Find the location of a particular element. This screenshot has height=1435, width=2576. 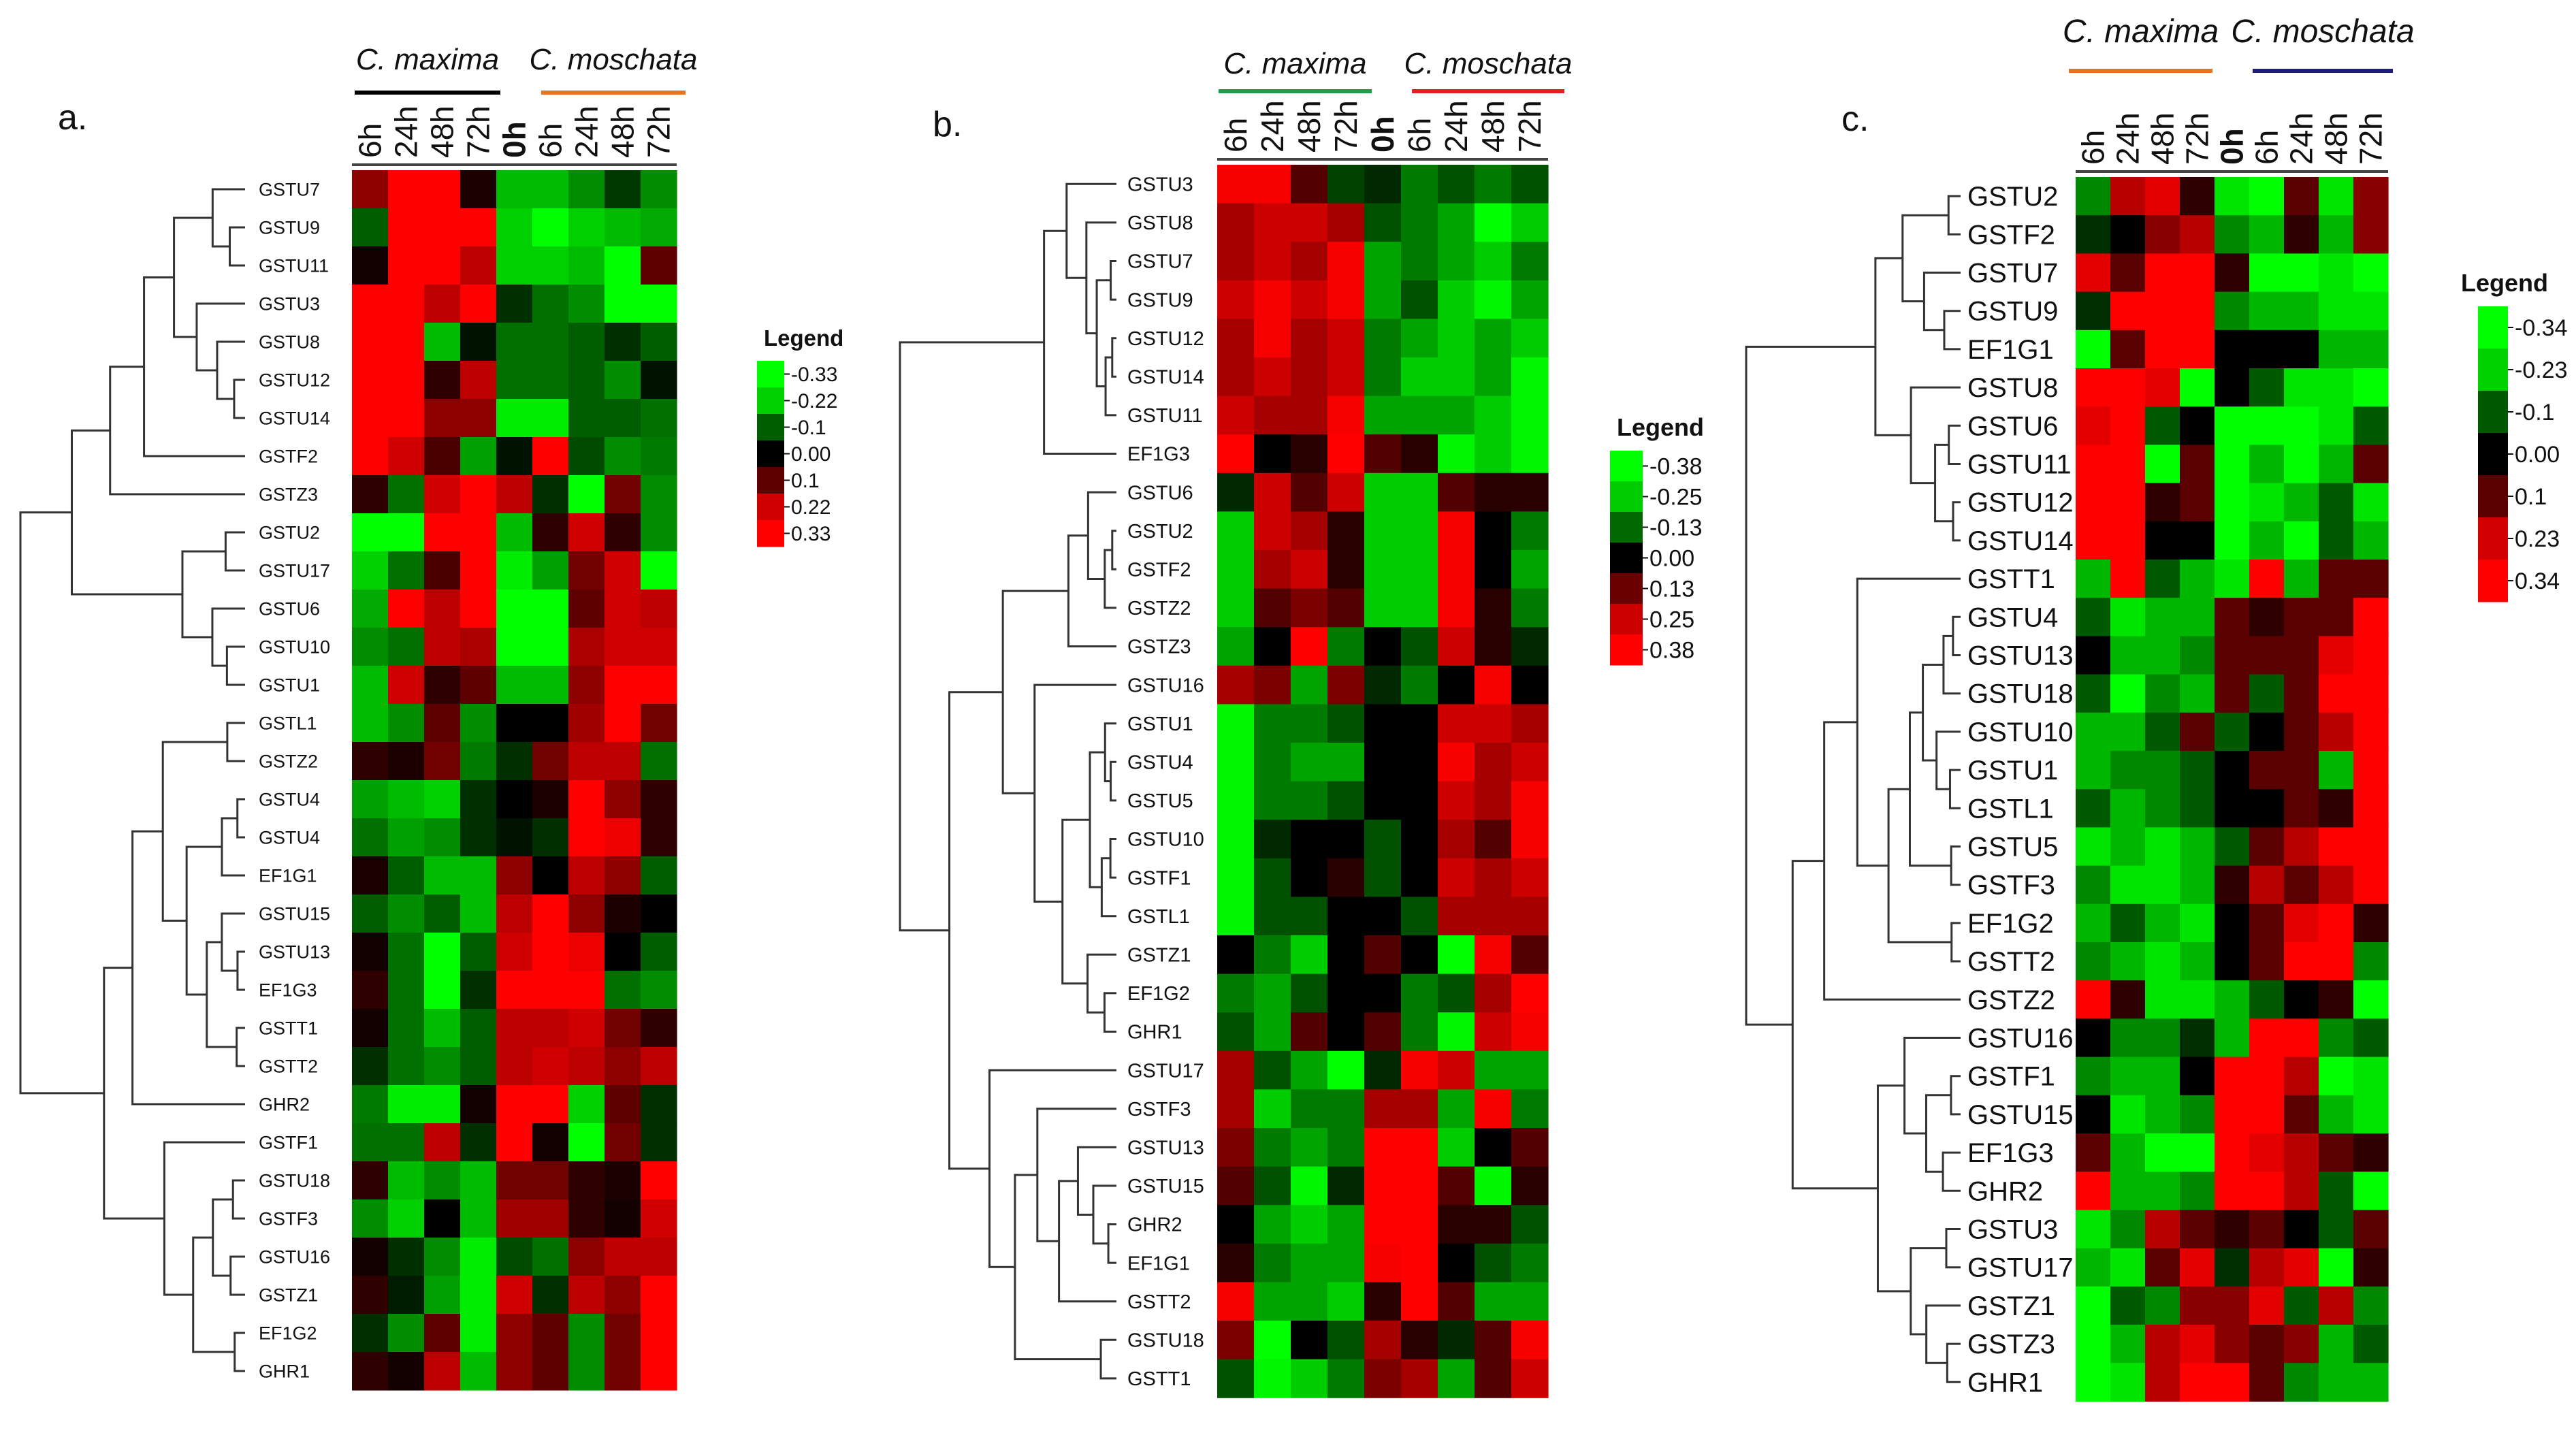

row-label: GSTZ3 is located at coordinates (289, 494).